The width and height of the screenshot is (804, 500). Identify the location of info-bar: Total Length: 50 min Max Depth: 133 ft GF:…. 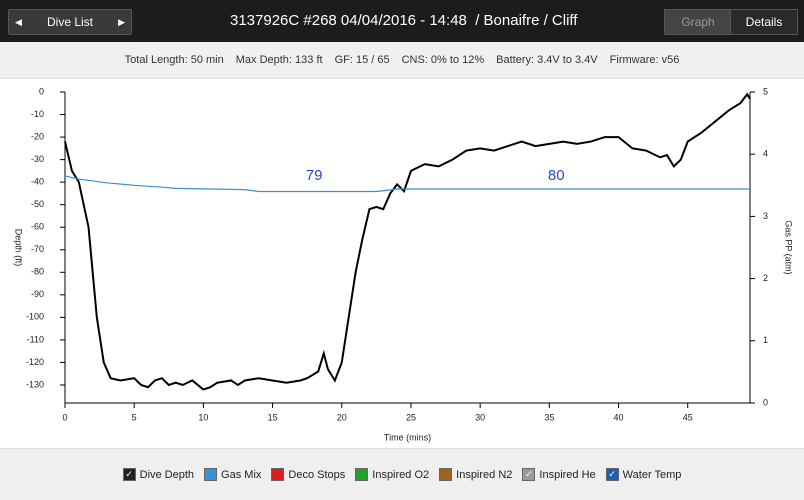
(402, 60).